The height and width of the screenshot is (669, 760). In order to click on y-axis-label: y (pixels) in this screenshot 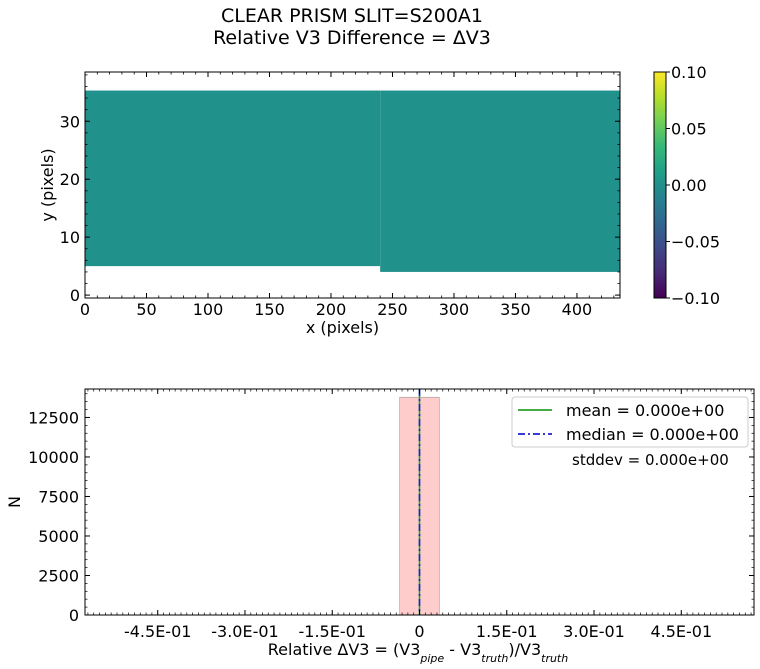, I will do `click(47, 184)`.